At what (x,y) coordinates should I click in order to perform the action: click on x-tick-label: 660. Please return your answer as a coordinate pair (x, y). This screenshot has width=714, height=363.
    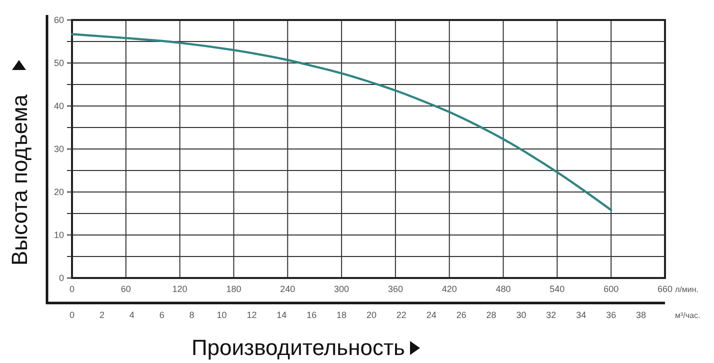
    Looking at the image, I should click on (665, 289).